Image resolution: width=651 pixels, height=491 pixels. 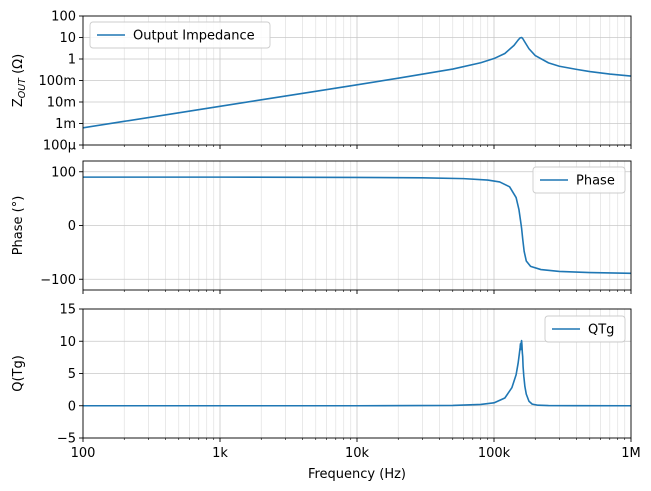 I want to click on y-tick-label: −5, so click(x=66, y=439).